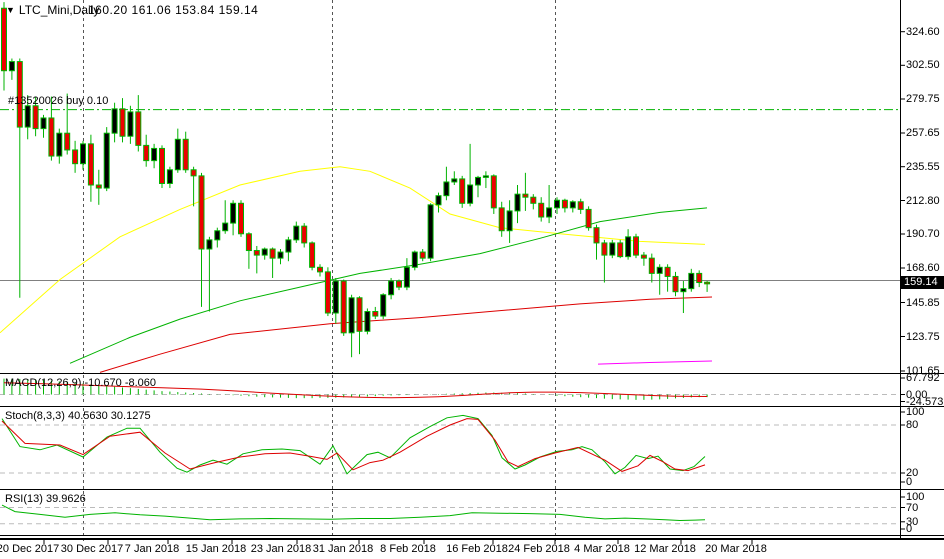 Image resolution: width=944 pixels, height=559 pixels. I want to click on rsi-axis-label: 100, so click(915, 497).